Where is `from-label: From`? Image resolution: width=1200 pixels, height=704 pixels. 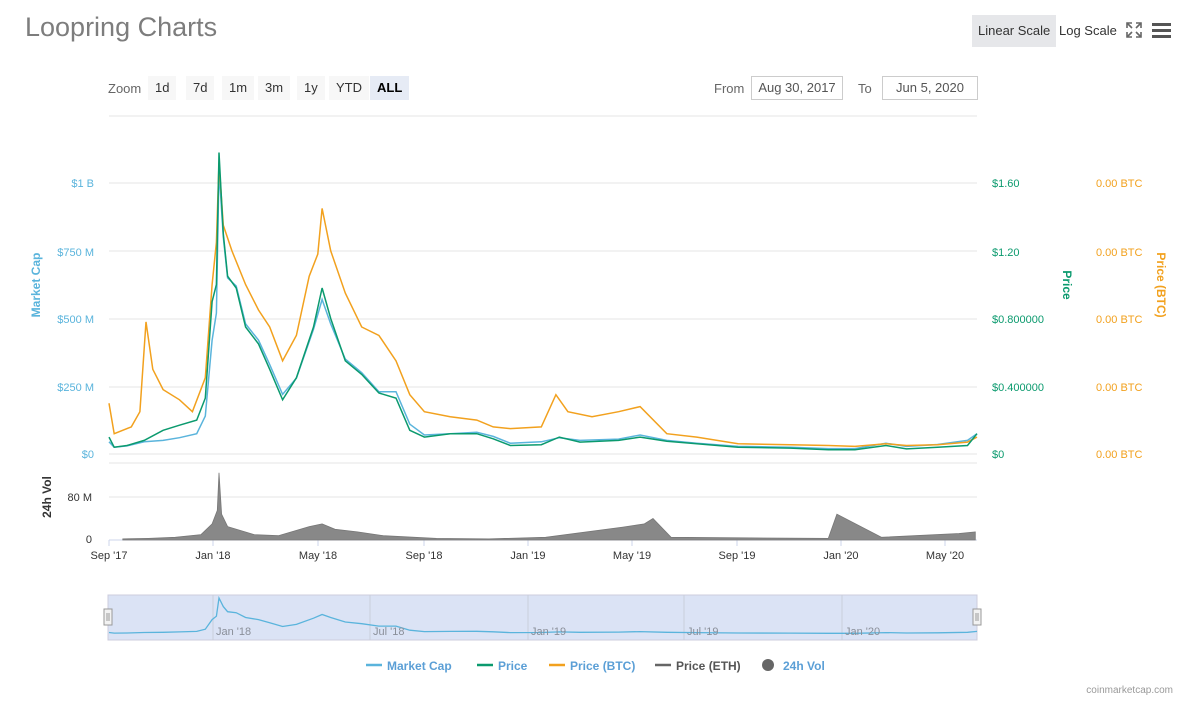
from-label: From is located at coordinates (729, 88).